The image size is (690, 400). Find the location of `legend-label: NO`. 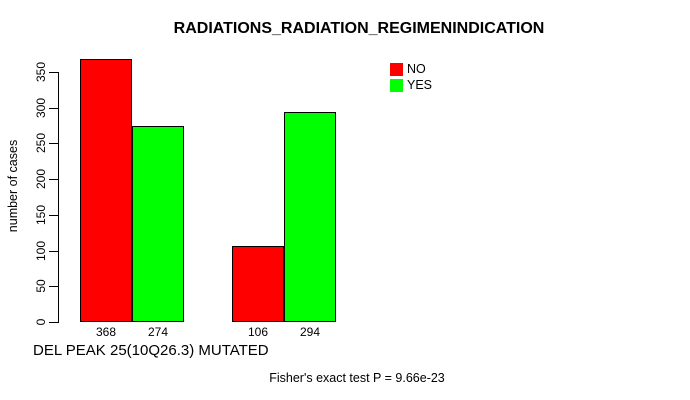

legend-label: NO is located at coordinates (416, 69).